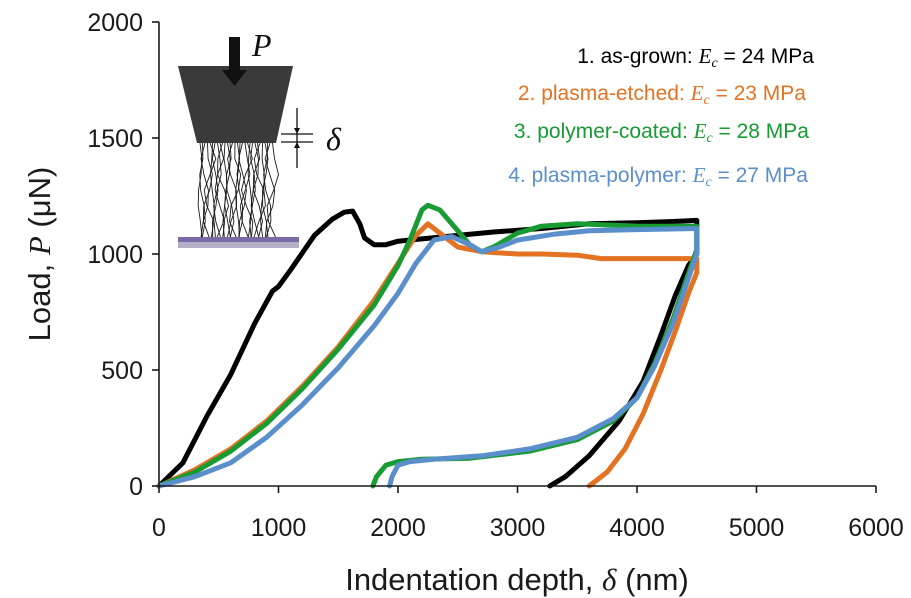 Image resolution: width=911 pixels, height=598 pixels. Describe the element at coordinates (238, 239) in the screenshot. I see `substrate-top` at that location.